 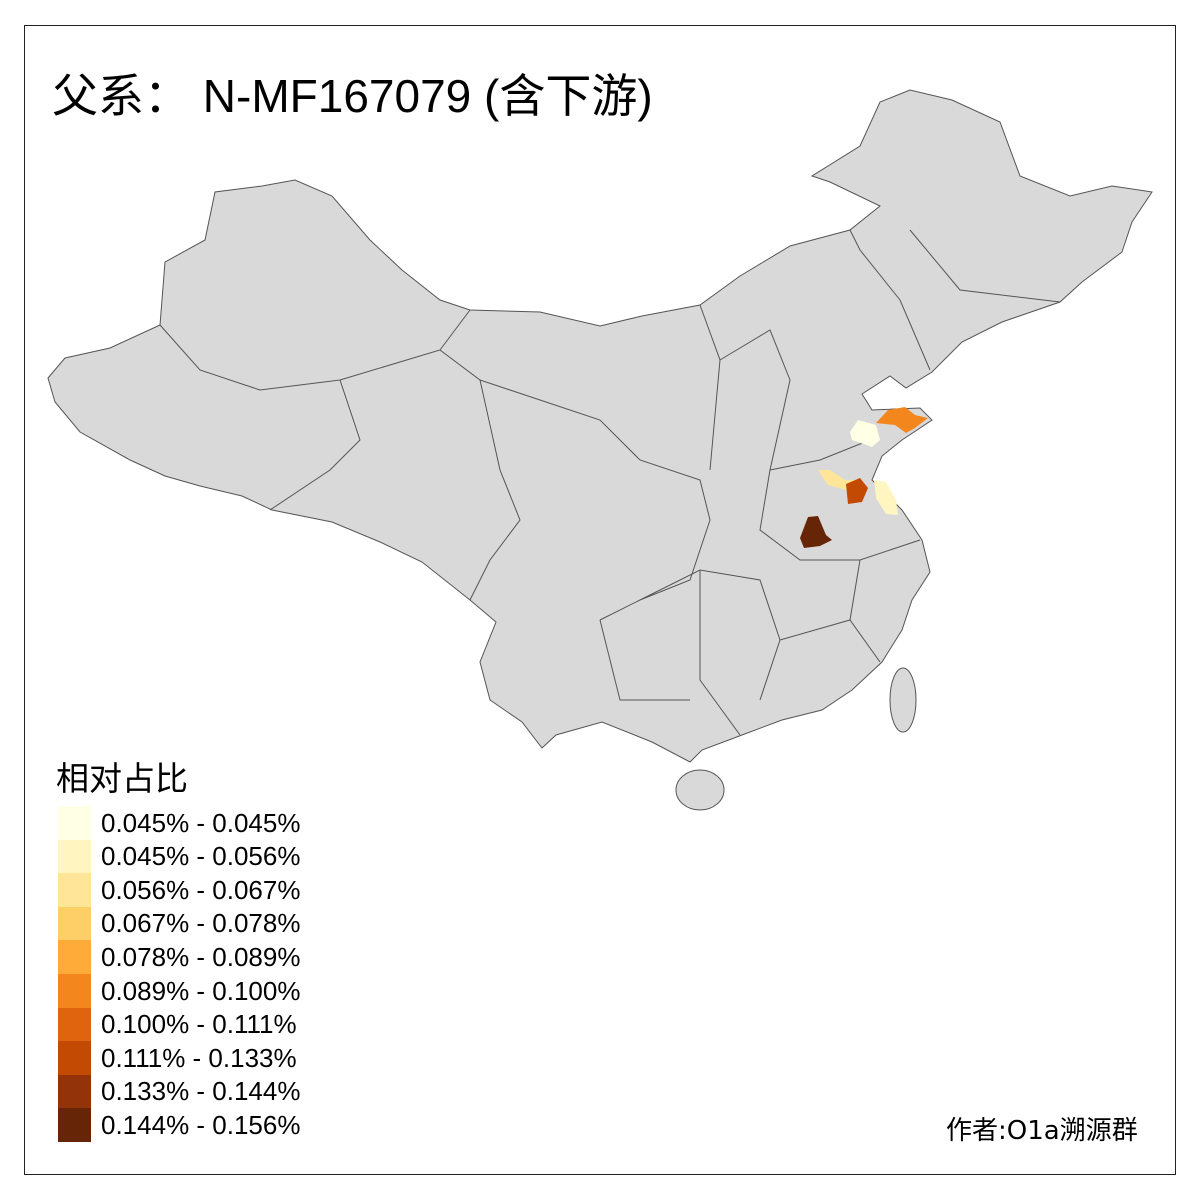 What do you see at coordinates (865, 433) in the screenshot?
I see `region-0.045` at bounding box center [865, 433].